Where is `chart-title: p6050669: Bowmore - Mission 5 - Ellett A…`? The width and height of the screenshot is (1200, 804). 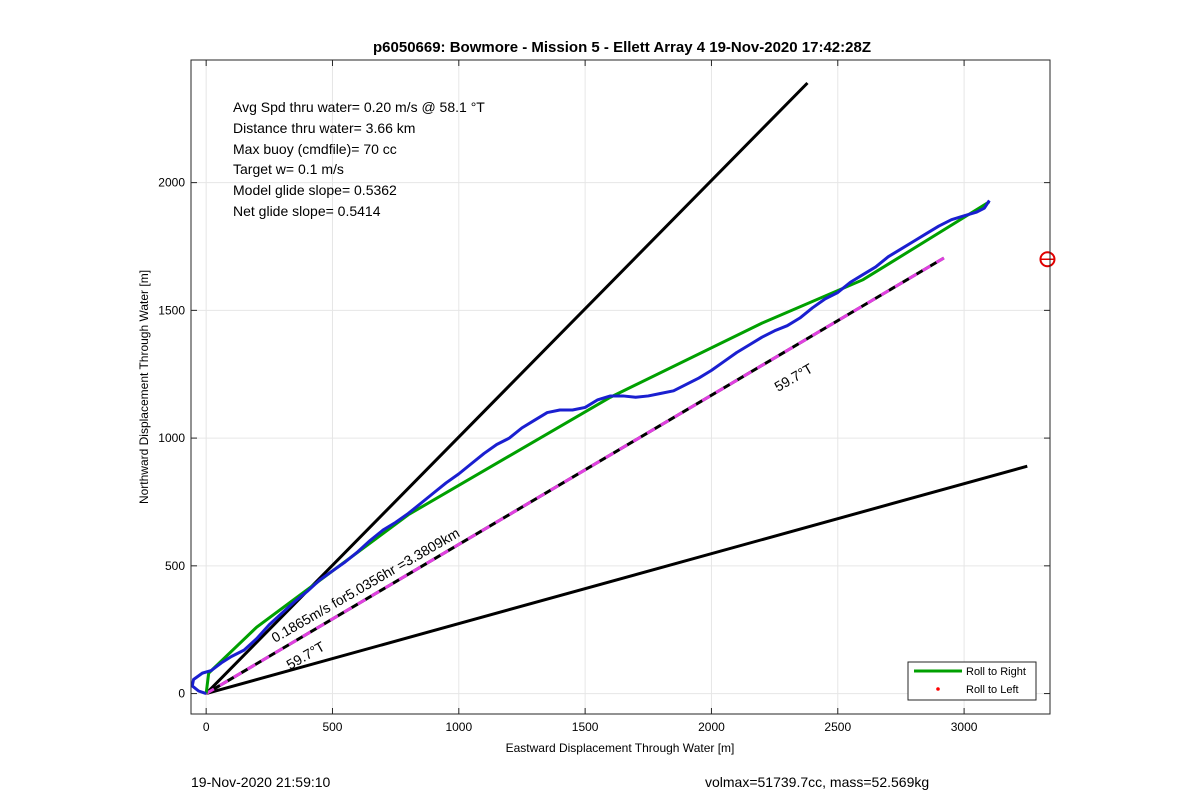
chart-title: p6050669: Bowmore - Mission 5 - Ellett A… is located at coordinates (622, 47).